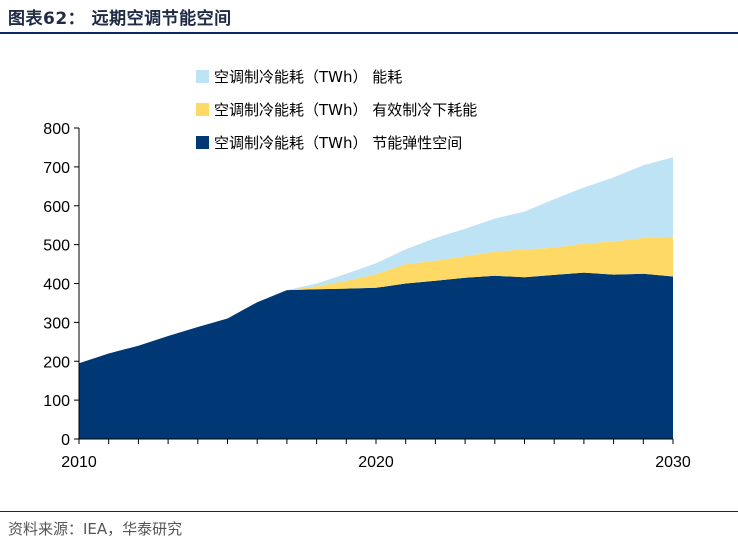 The image size is (738, 545). Describe the element at coordinates (65, 440) in the screenshot. I see `y-tick-label: 0` at that location.